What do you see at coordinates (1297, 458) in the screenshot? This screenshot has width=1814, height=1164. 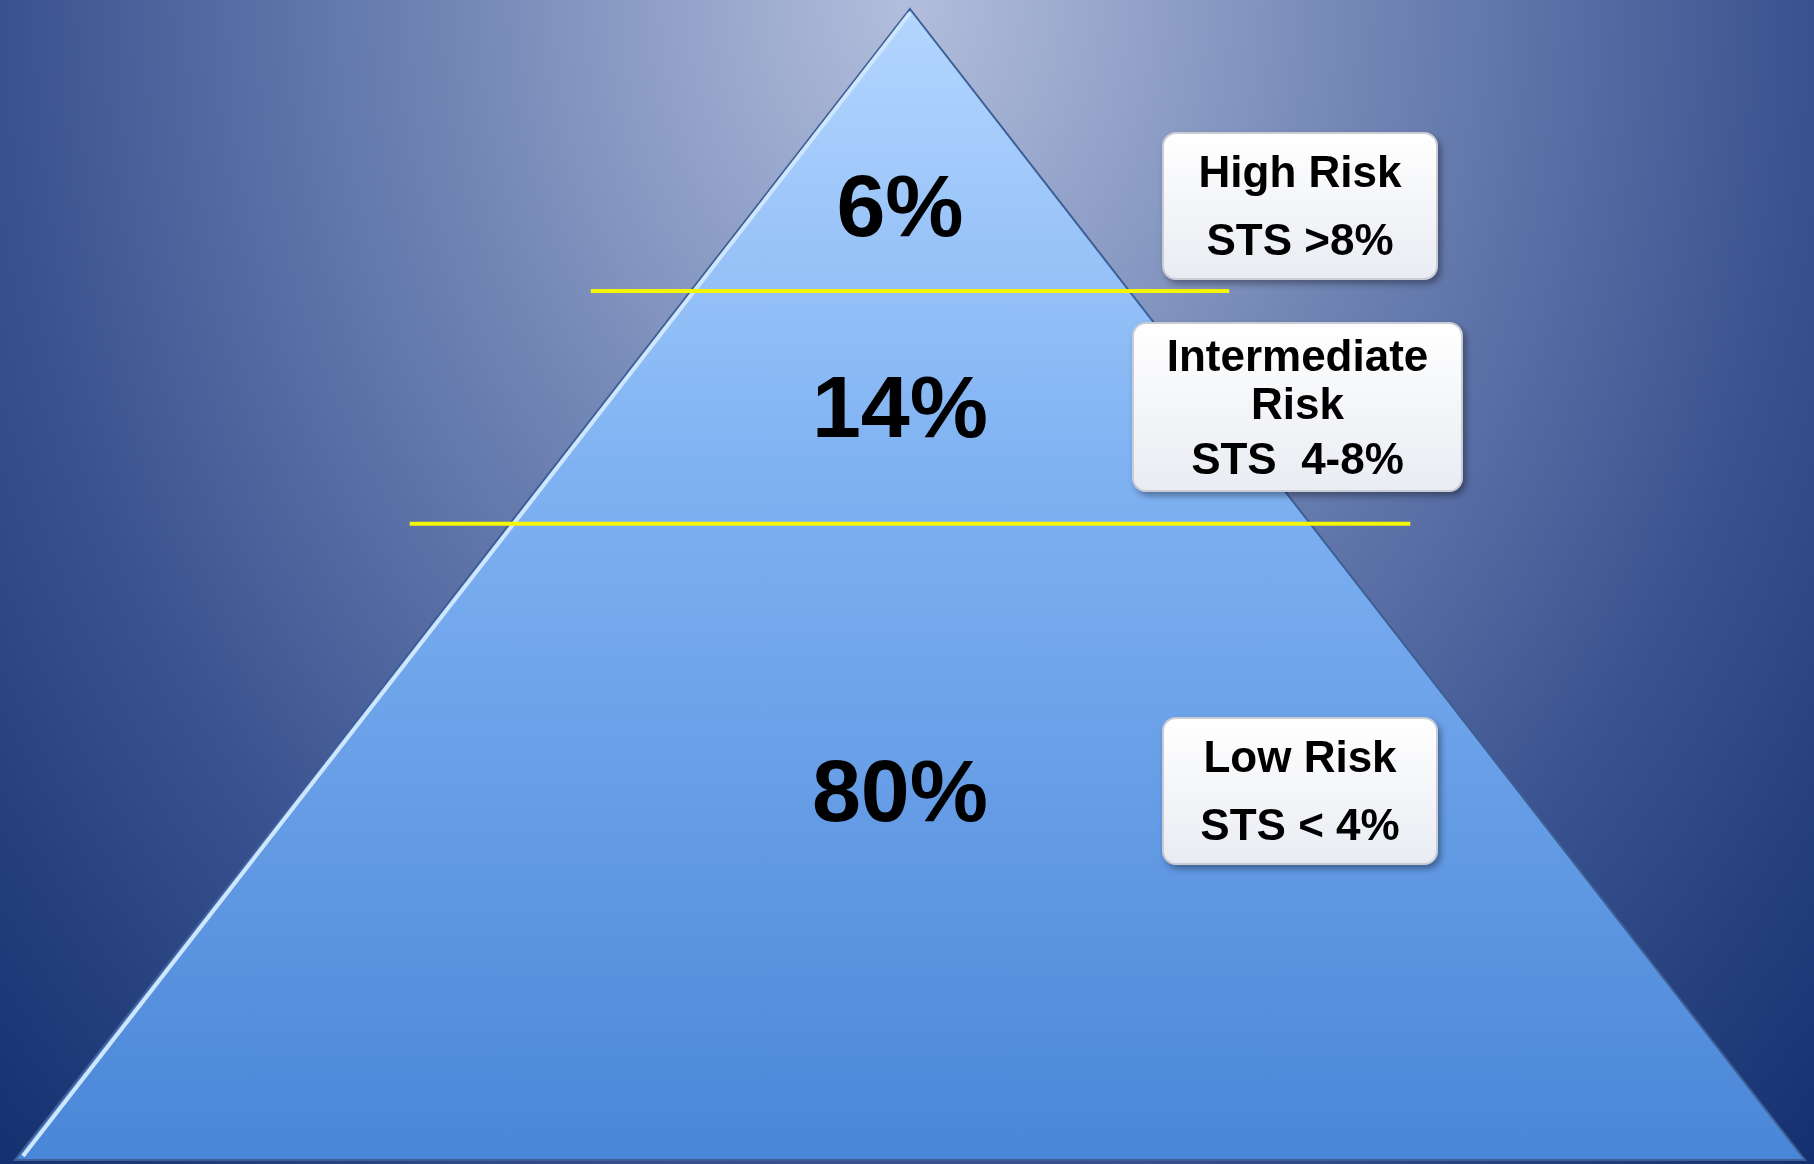 I see `text: STS 4-8%` at bounding box center [1297, 458].